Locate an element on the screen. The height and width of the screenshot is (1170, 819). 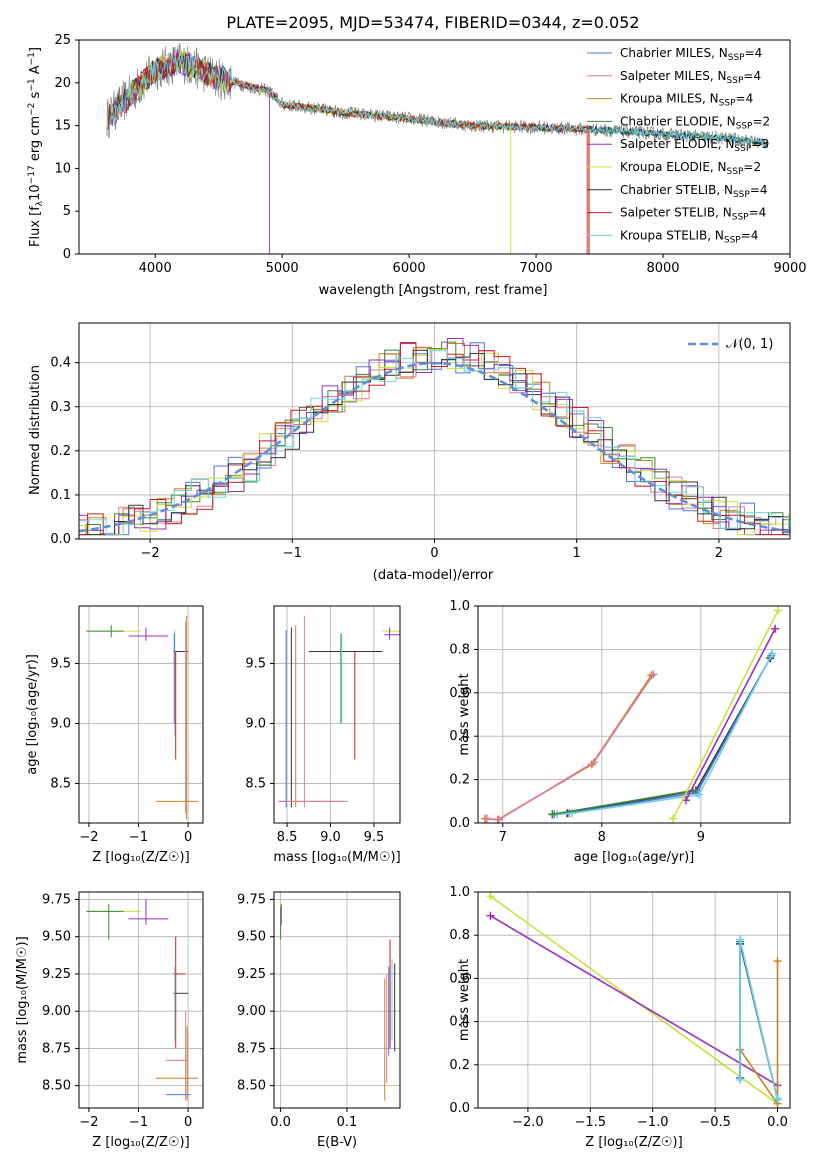
agez-xlabel: Z [log₁₀(Z/Z☉)] is located at coordinates (140, 857).